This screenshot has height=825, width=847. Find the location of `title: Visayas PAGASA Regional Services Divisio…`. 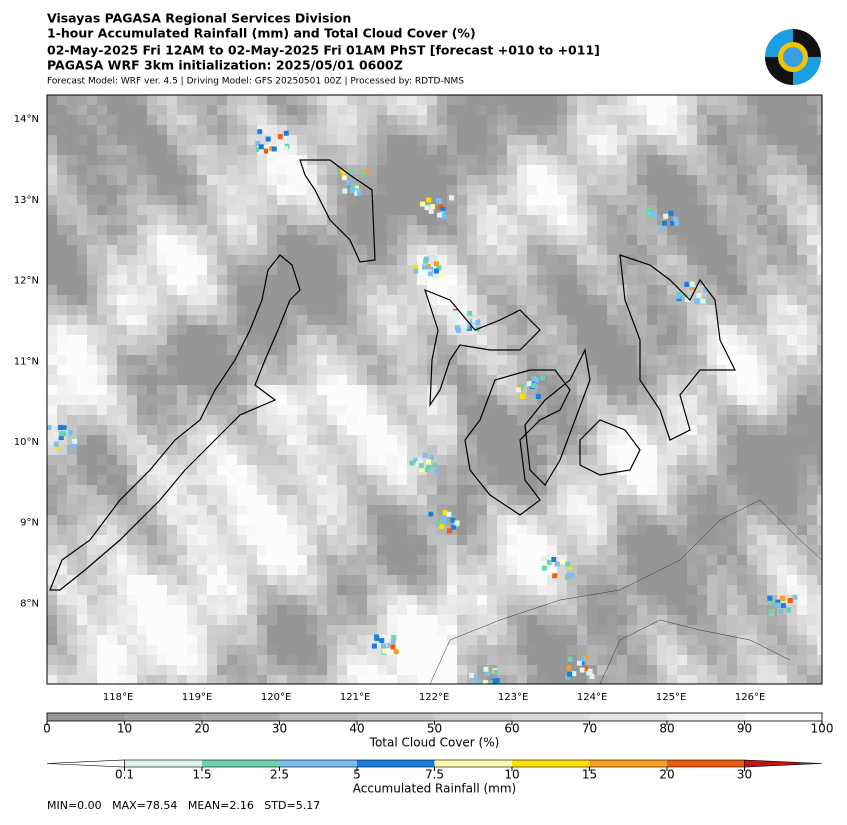

title: Visayas PAGASA Regional Services Divisio… is located at coordinates (199, 18).